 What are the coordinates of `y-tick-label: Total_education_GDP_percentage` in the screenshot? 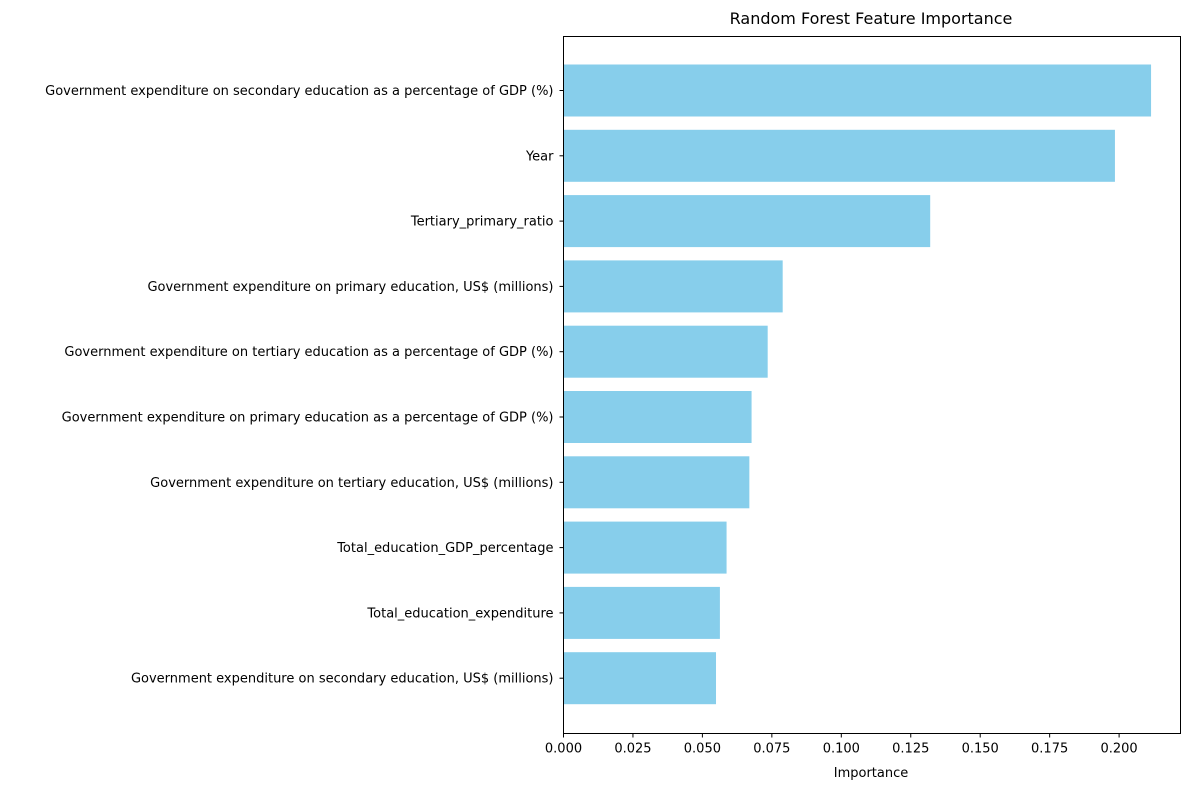 It's located at (444, 548).